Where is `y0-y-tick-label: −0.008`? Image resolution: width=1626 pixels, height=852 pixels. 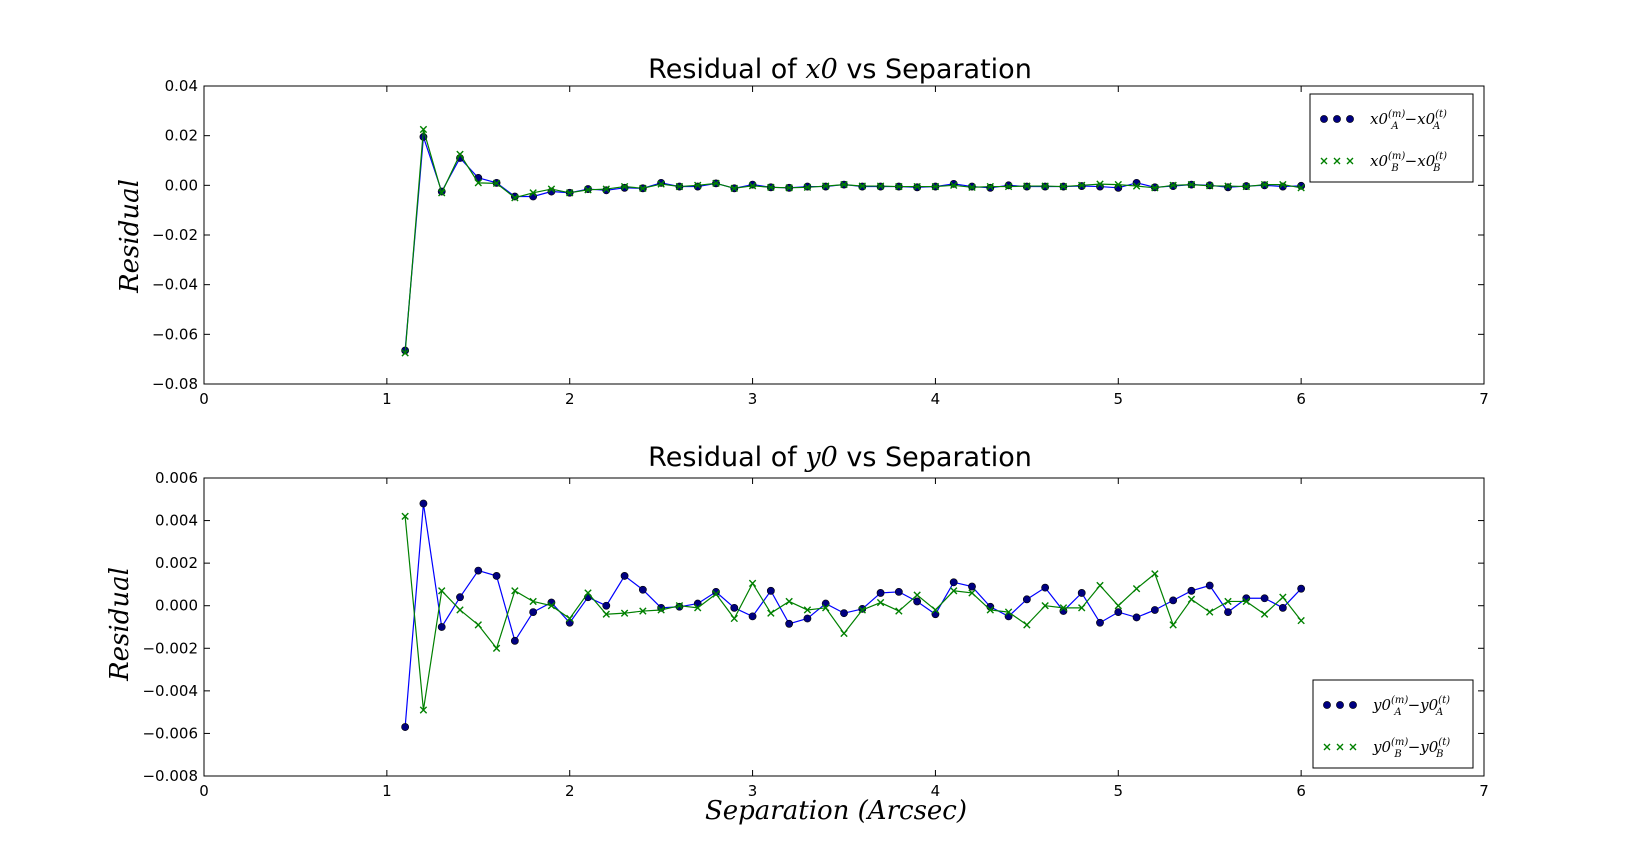 y0-y-tick-label: −0.008 is located at coordinates (170, 776).